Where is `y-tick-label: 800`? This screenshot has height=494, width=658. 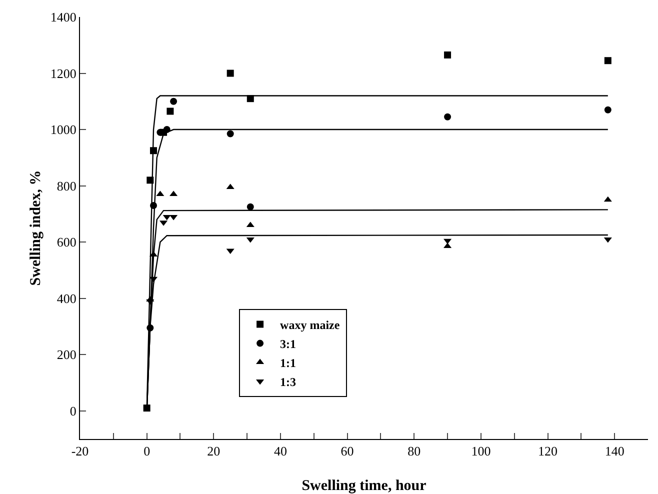
y-tick-label: 800 is located at coordinates (66, 186).